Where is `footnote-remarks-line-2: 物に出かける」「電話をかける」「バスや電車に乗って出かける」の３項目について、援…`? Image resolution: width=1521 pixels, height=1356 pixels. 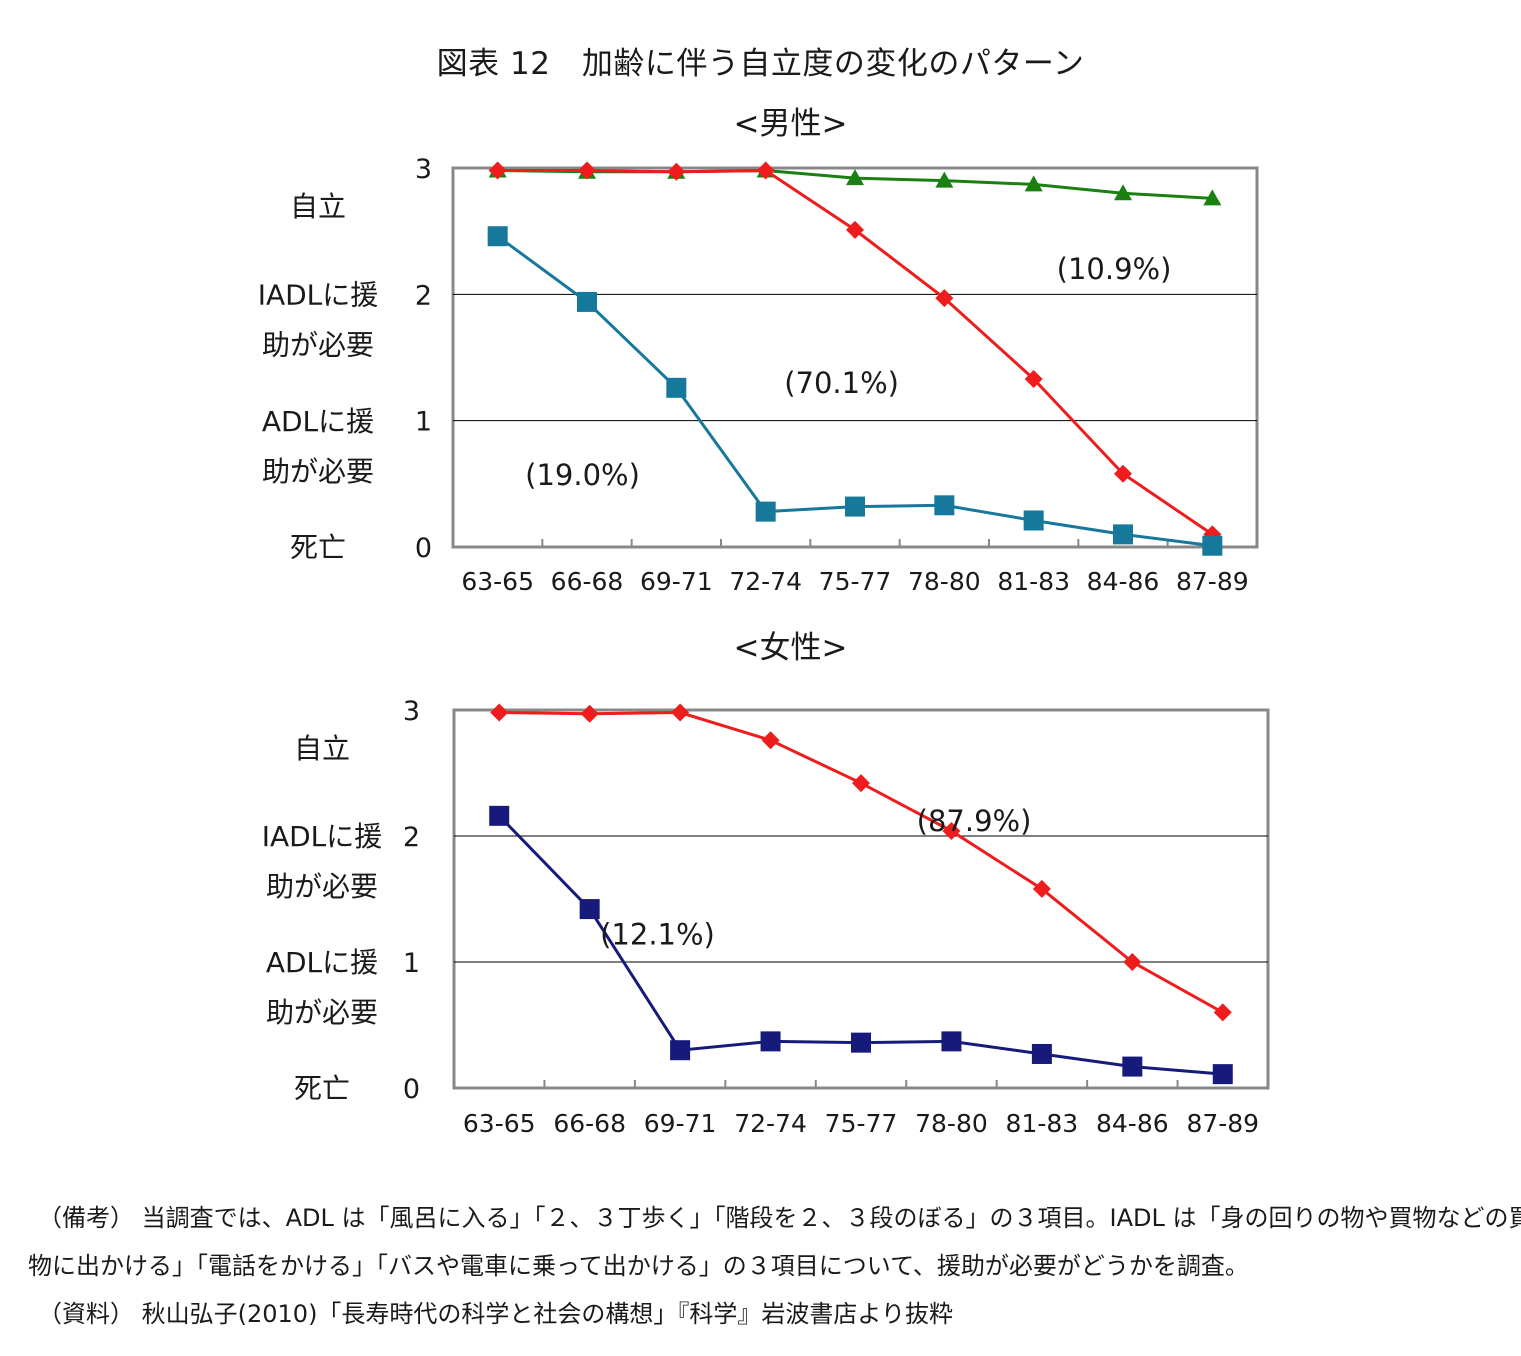 footnote-remarks-line-2: 物に出かける」「電話をかける」「バスや電車に乗って出かける」の３項目について、援… is located at coordinates (638, 1266).